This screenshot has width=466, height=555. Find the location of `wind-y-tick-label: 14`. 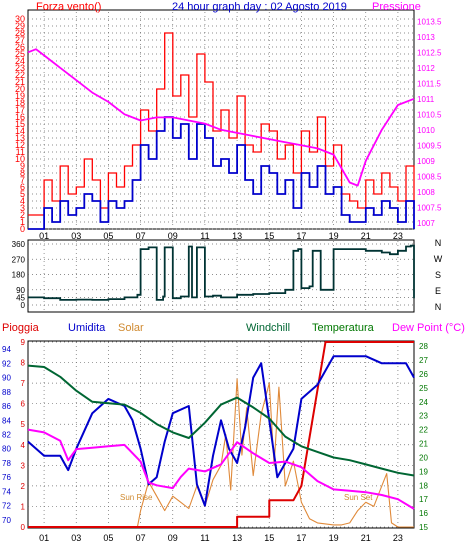

wind-y-tick-label: 14 is located at coordinates (20, 131).